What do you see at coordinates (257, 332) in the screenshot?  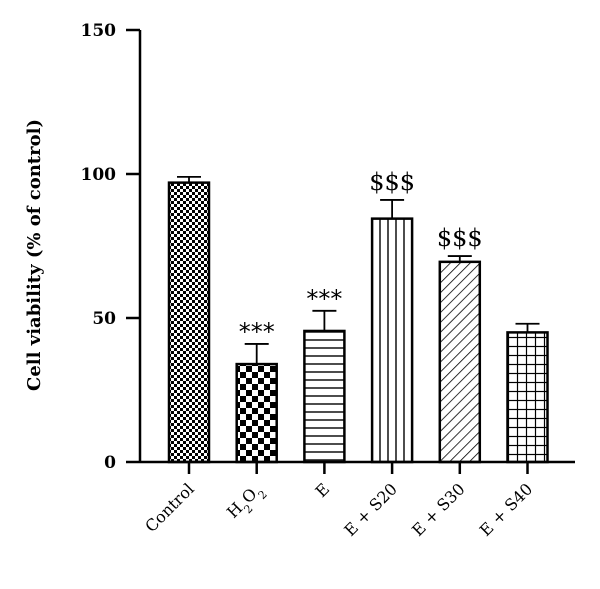 I see `significance-label-1: ***` at bounding box center [257, 332].